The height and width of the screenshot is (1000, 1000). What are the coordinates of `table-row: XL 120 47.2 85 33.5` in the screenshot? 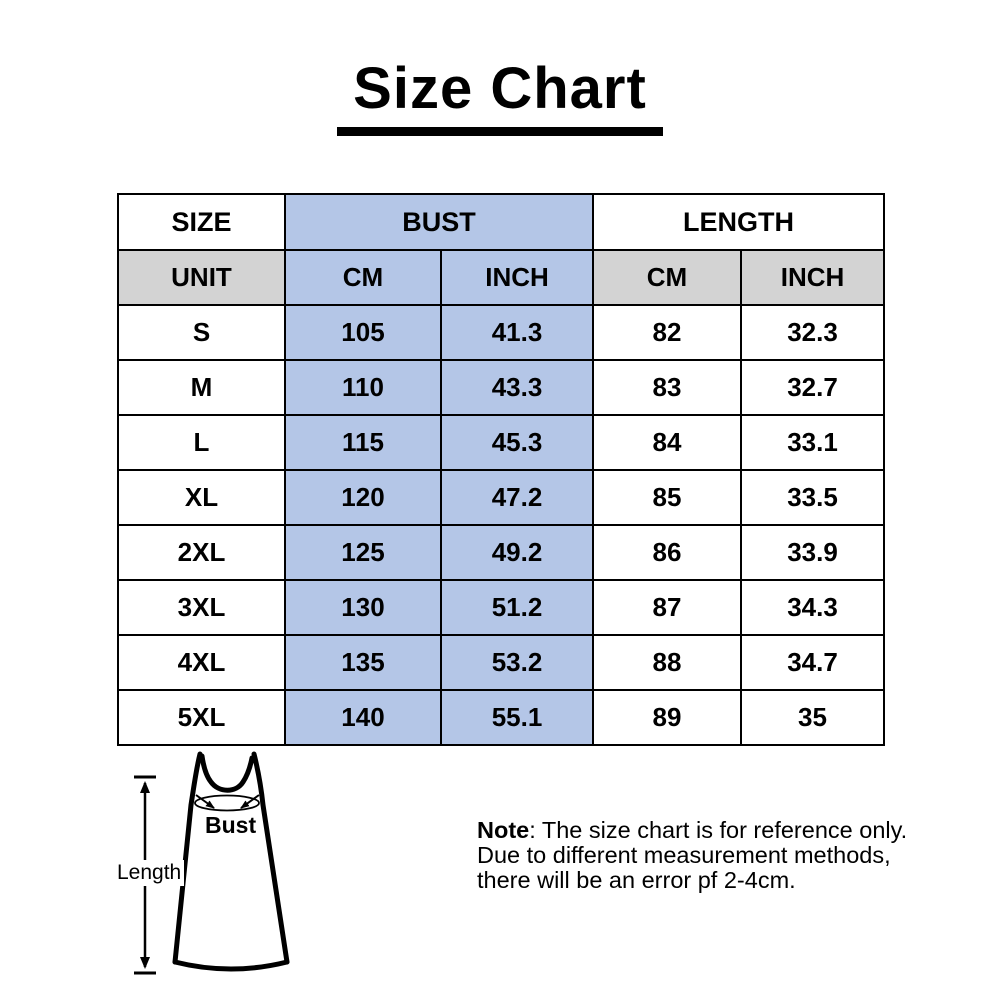 It's located at (501, 497).